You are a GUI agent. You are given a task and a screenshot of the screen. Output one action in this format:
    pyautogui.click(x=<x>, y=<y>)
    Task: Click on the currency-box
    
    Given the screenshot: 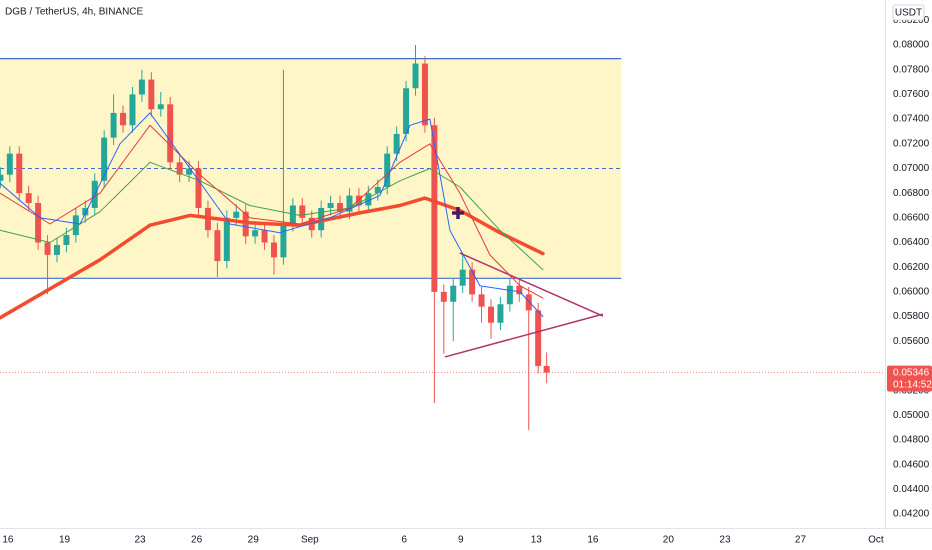 What is the action you would take?
    pyautogui.click(x=908, y=12)
    